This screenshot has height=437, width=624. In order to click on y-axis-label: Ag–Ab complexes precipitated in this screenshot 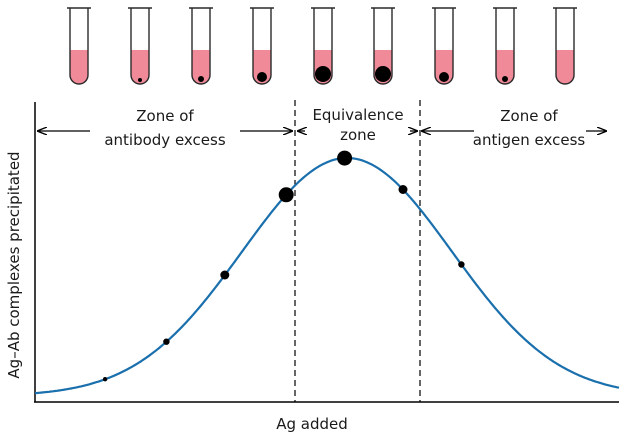, I will do `click(14, 264)`.